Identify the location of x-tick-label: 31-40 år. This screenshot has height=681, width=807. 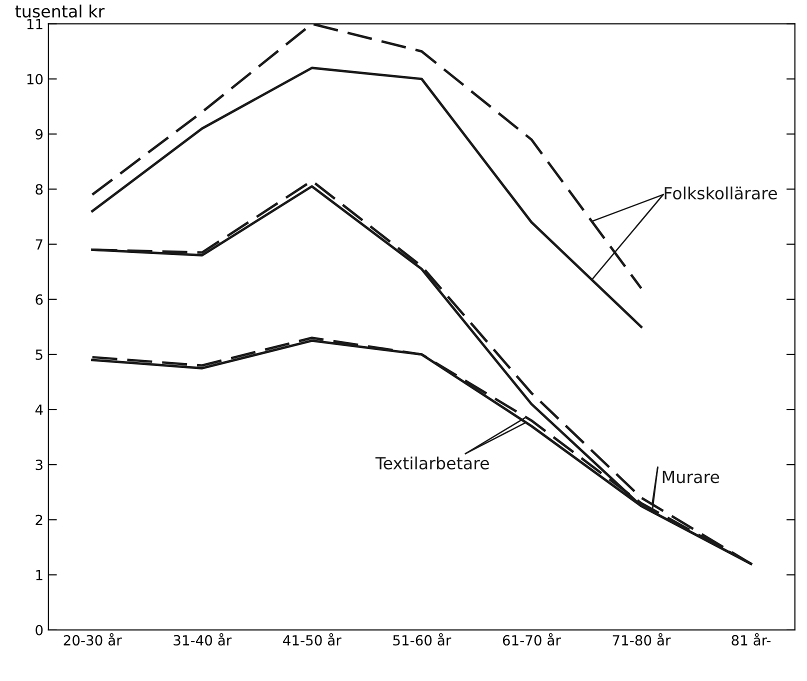
(203, 639).